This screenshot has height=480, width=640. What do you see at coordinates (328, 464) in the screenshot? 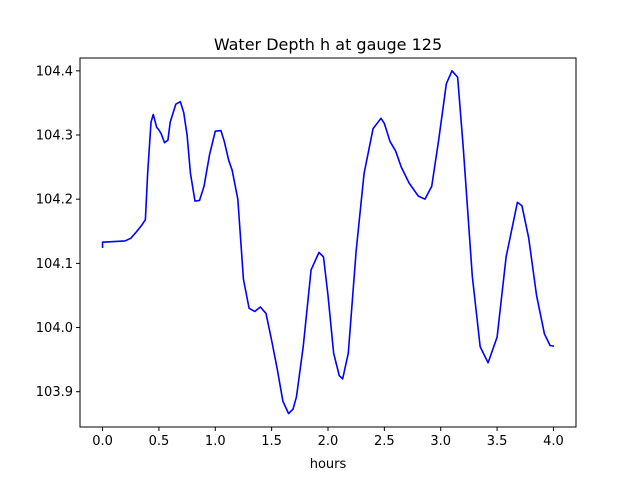
I see `x-axis-label: hours` at bounding box center [328, 464].